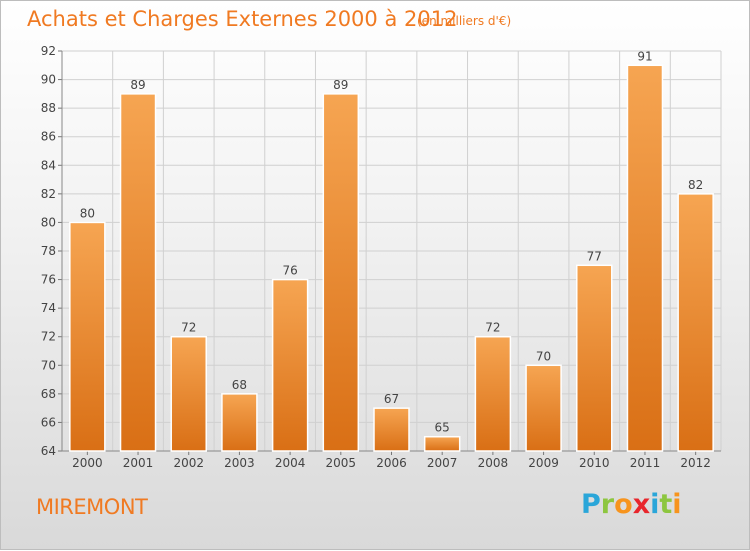  I want to click on y-tick-label: 84, so click(48, 165).